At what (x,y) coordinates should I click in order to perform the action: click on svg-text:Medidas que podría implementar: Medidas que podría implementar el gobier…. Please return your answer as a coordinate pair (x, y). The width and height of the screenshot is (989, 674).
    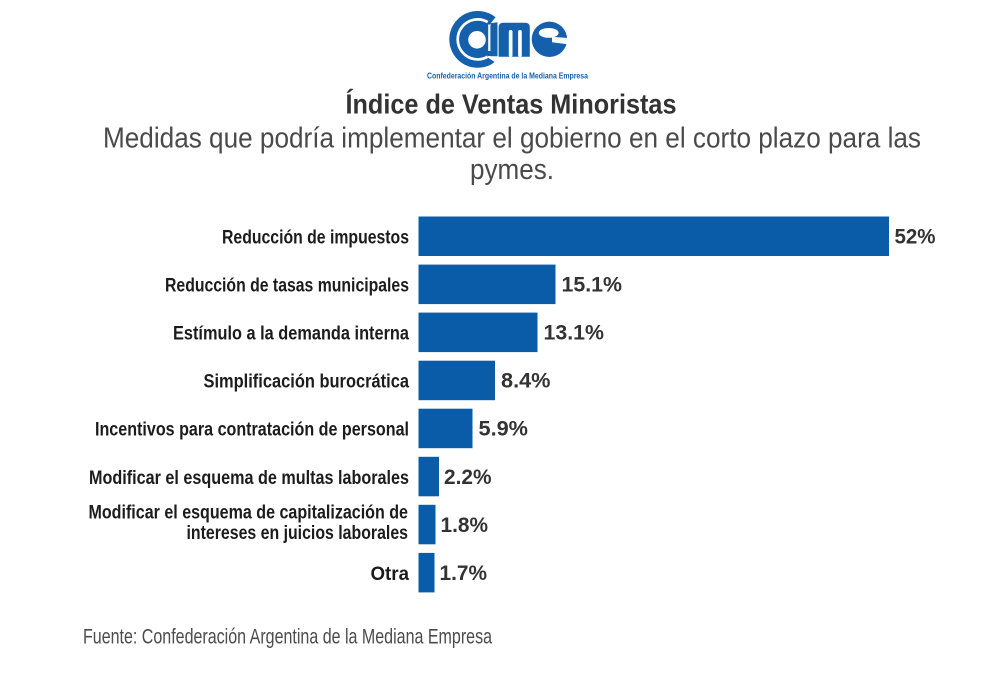
    Looking at the image, I should click on (512, 139).